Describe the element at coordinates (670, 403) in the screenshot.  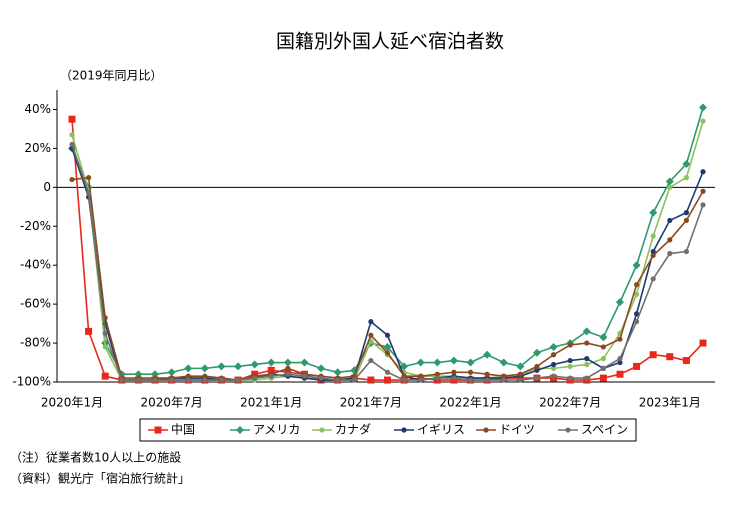
I see `x-tick-label: 2023年1月` at that location.